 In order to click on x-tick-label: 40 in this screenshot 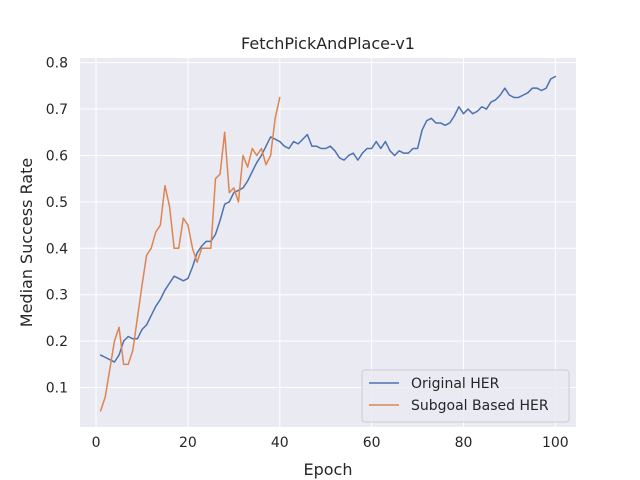, I will do `click(280, 443)`.